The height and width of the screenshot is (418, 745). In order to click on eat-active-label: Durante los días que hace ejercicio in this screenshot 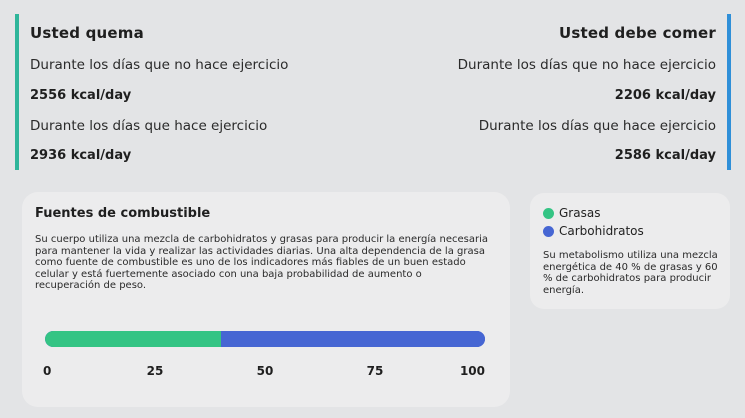, I will do `click(597, 126)`.